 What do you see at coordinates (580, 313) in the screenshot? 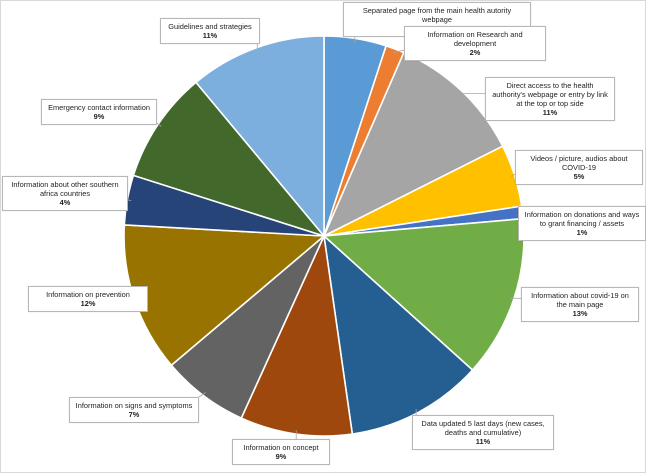
I see `data-label-percent: 13%` at bounding box center [580, 313].